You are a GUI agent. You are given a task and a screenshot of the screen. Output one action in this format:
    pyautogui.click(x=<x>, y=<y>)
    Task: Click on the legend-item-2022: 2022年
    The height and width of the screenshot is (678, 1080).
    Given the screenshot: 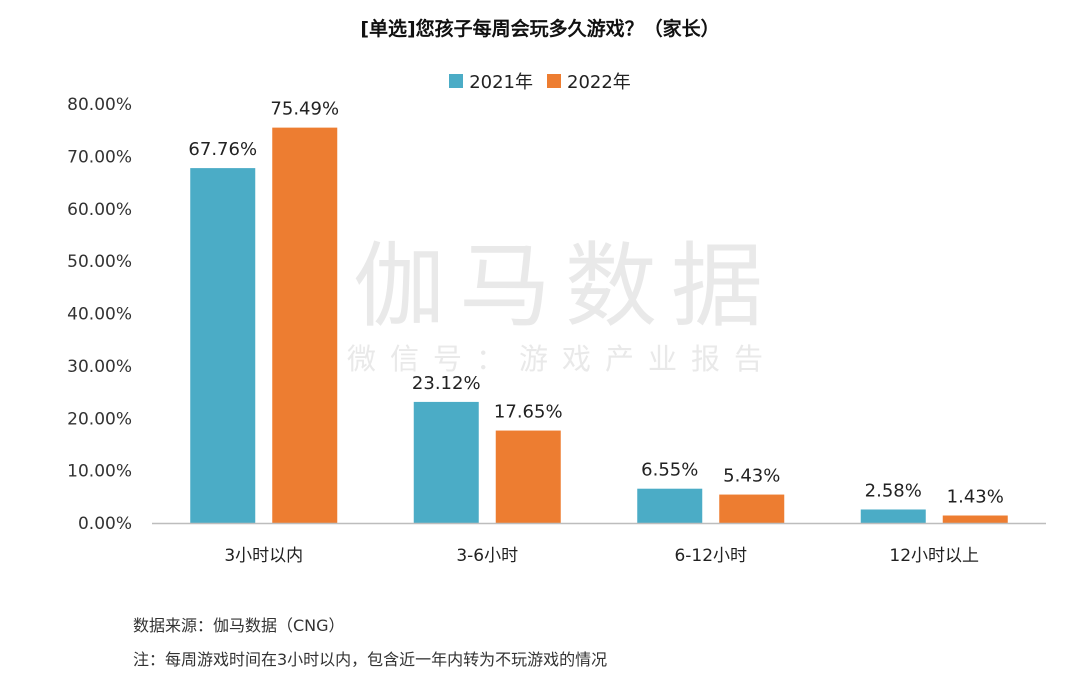 What is the action you would take?
    pyautogui.click(x=589, y=81)
    